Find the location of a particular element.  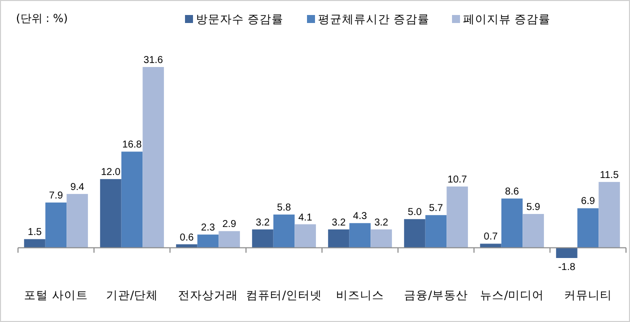

data-label: -1.8 is located at coordinates (567, 267).